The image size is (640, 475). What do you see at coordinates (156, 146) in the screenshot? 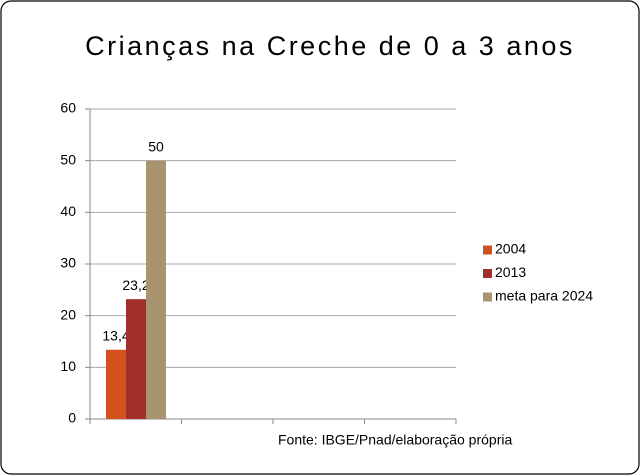
I see `value-label: 50` at bounding box center [156, 146].